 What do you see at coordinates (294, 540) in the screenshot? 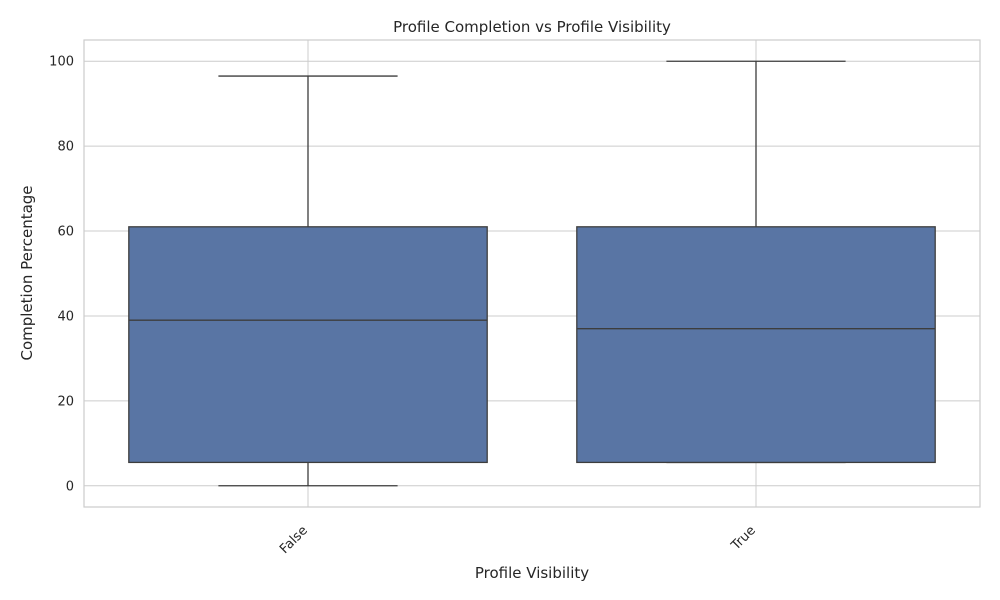
I see `x-tick-label: False` at bounding box center [294, 540].